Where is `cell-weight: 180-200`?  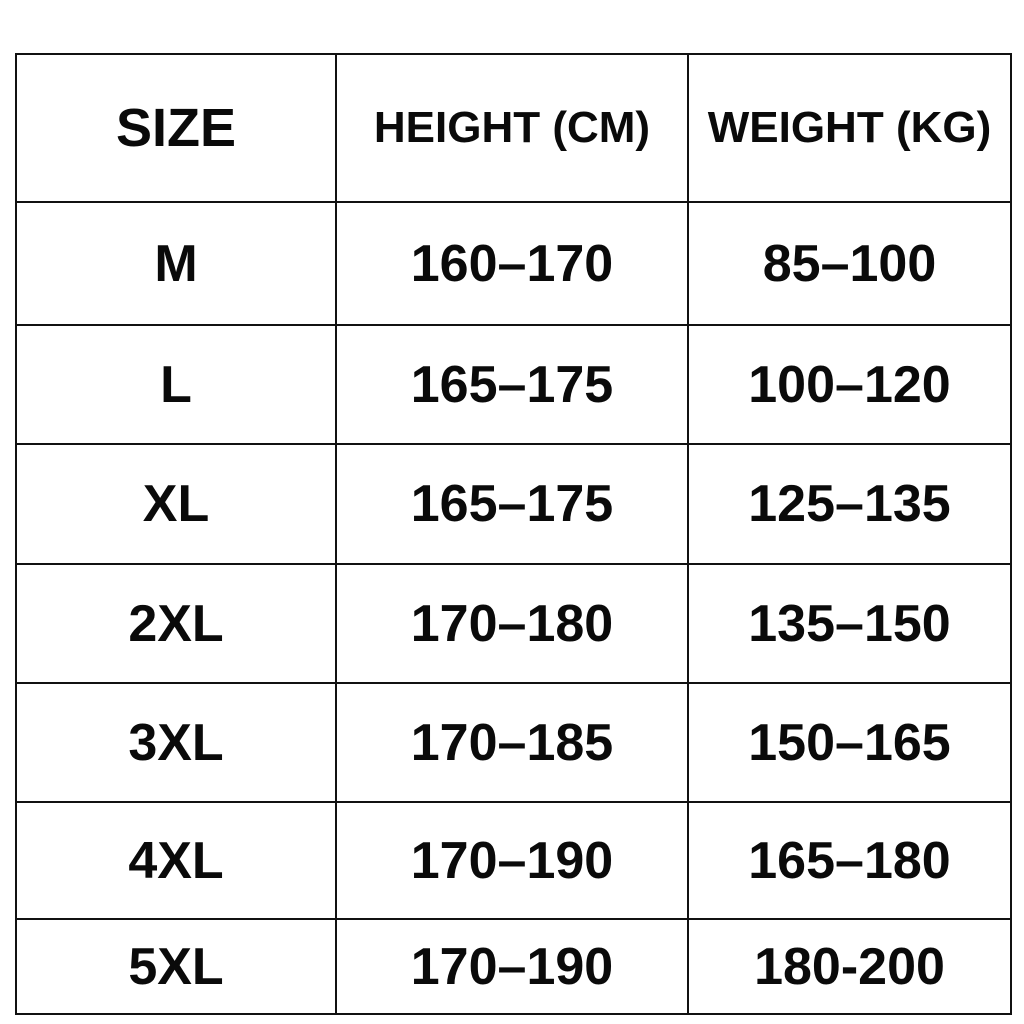 cell-weight: 180-200 is located at coordinates (849, 966).